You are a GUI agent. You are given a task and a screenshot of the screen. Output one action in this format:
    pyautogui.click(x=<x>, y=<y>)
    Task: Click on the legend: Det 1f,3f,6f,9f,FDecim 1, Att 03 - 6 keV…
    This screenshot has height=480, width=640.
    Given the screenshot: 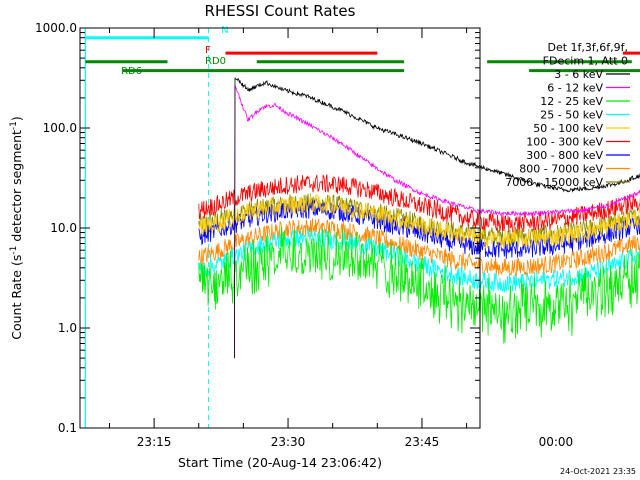 What is the action you would take?
    pyautogui.click(x=567, y=115)
    